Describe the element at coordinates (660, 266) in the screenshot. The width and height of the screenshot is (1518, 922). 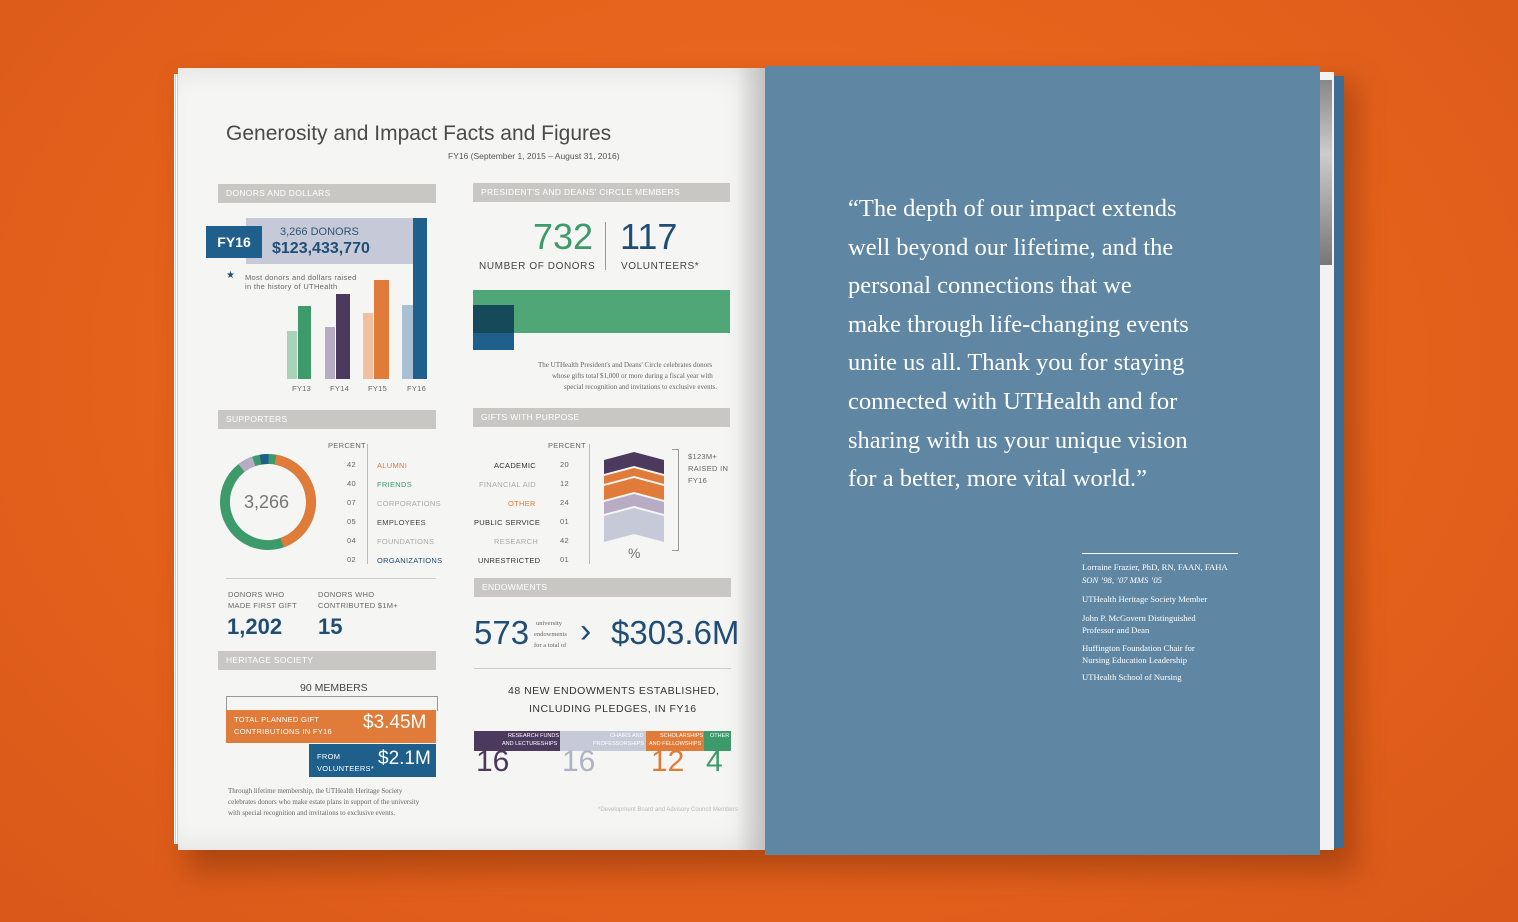
I see `circle-volunteers-label: VOLUNTEERS*` at that location.